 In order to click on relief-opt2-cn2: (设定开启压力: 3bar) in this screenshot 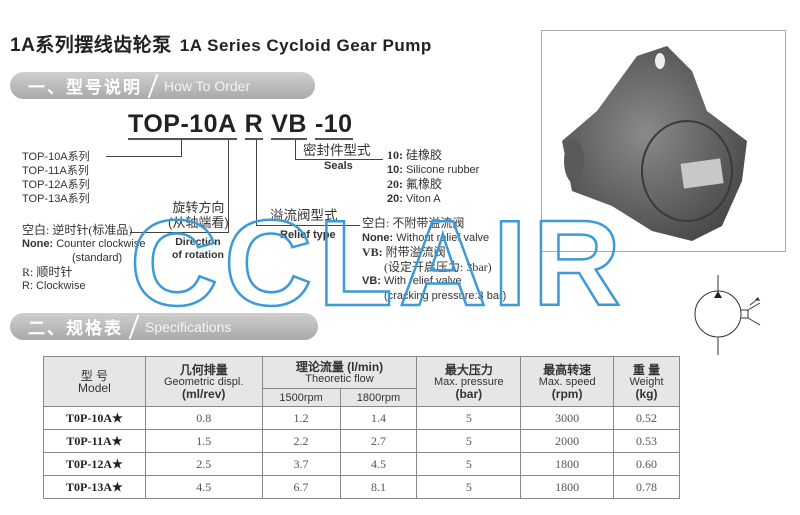, I will do `click(438, 266)`.